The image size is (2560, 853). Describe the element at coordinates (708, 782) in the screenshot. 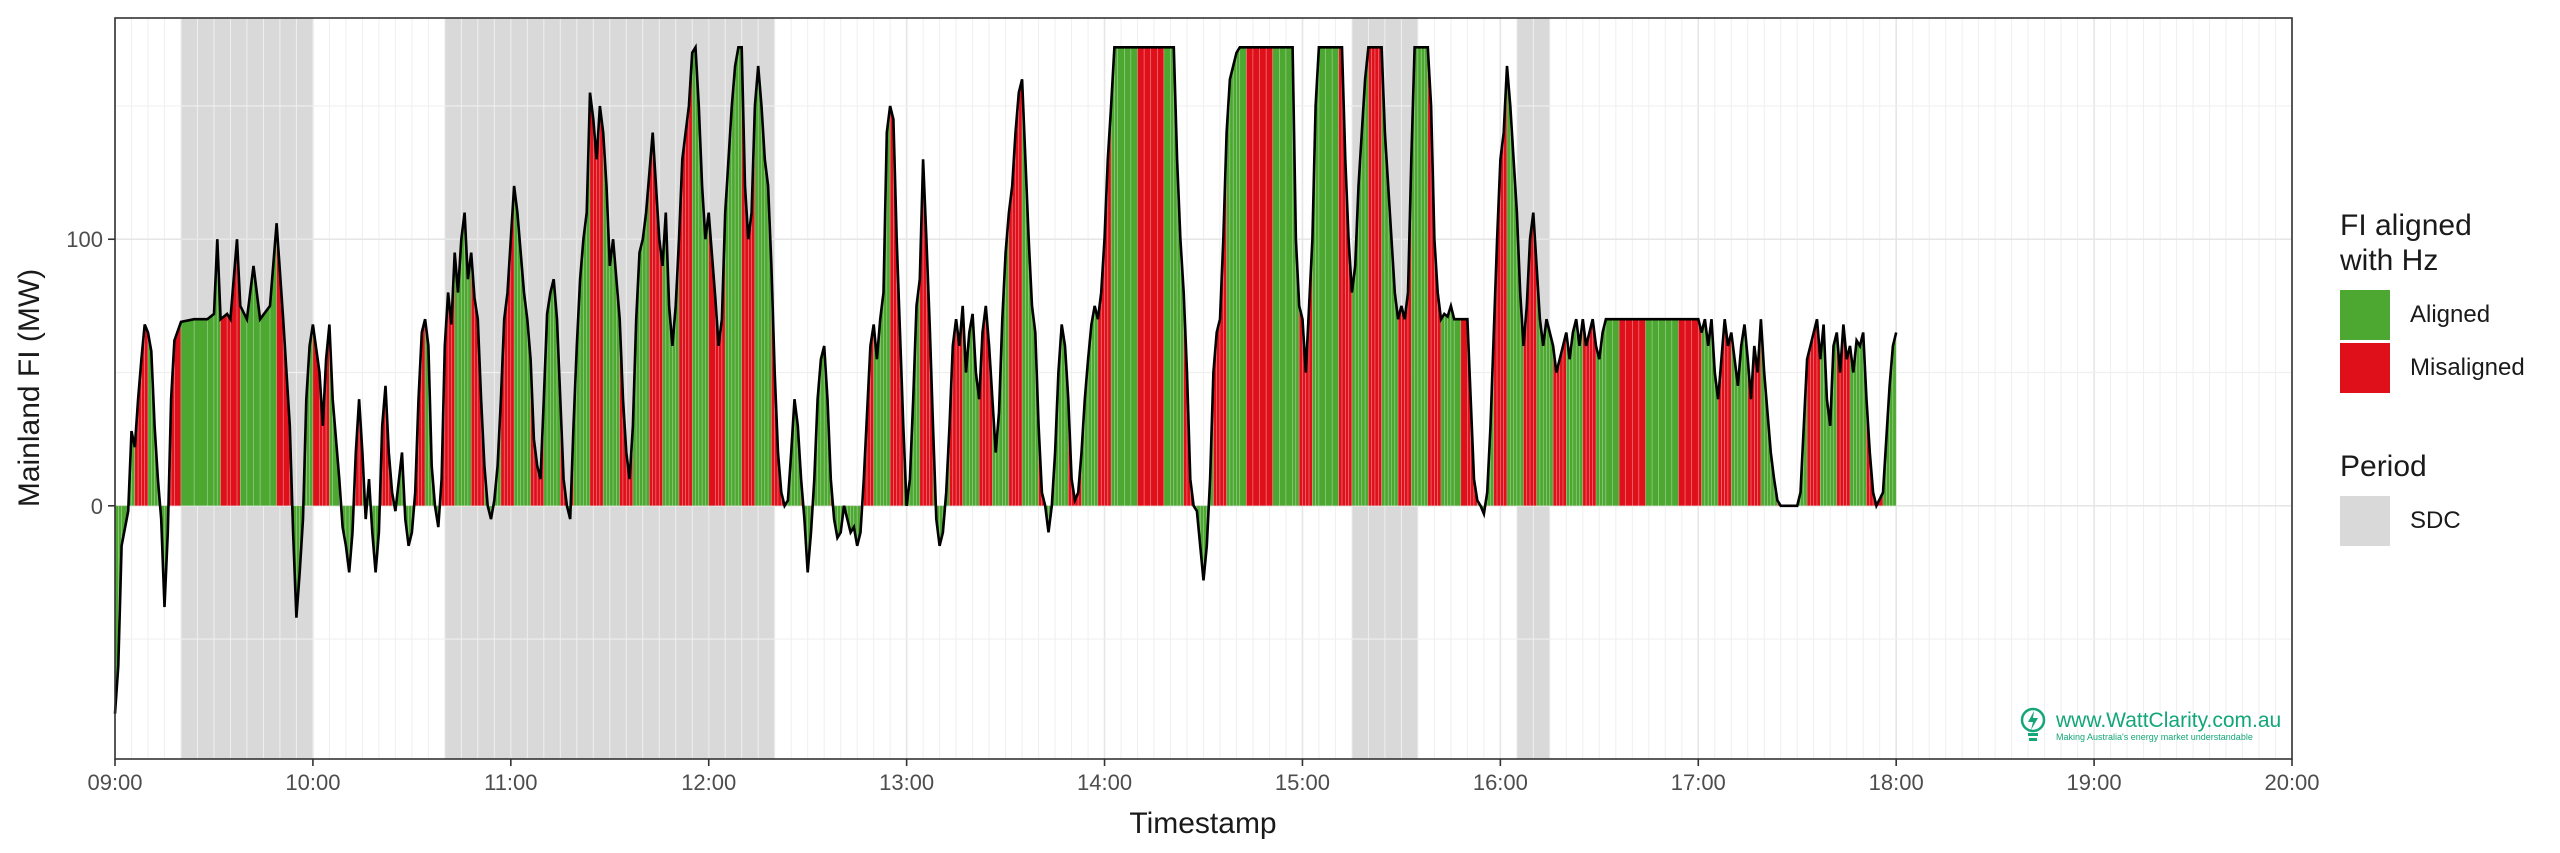

I see `x-tick-label: 12:00` at that location.